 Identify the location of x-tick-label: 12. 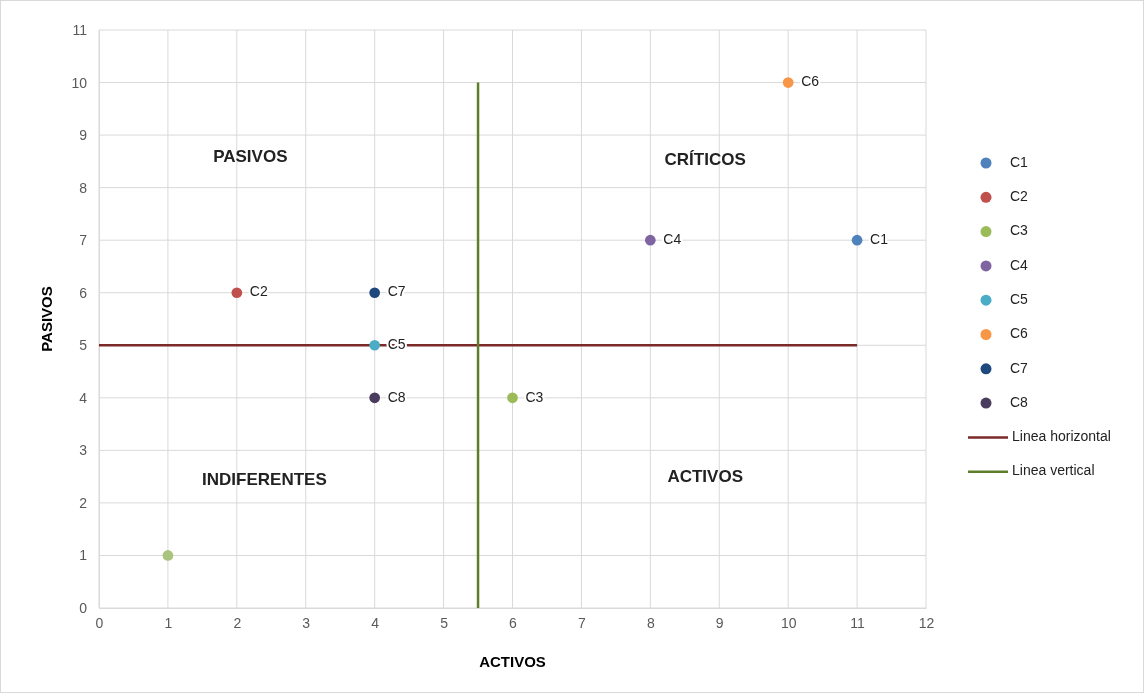
(926, 622).